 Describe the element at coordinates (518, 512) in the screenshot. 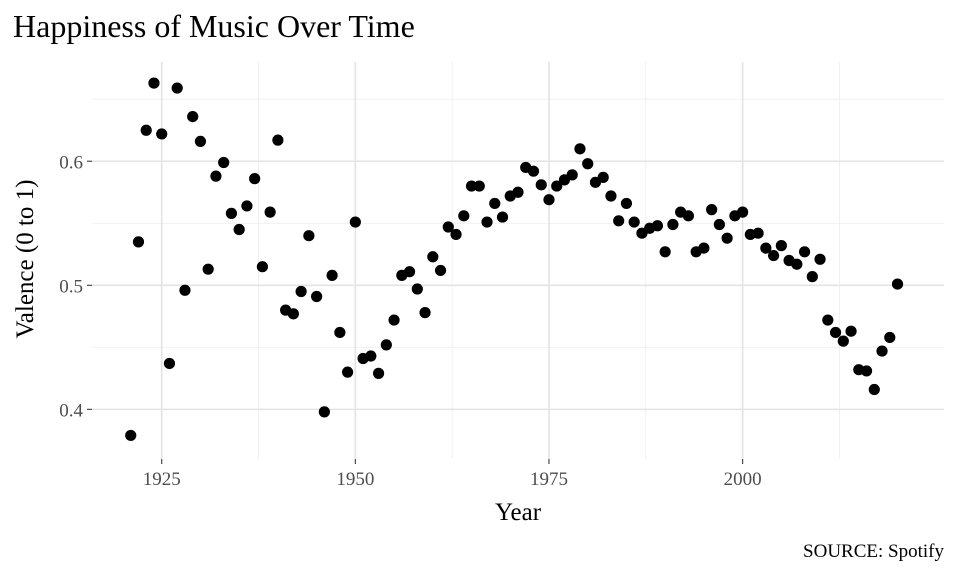

I see `x-axis-title: Year` at that location.